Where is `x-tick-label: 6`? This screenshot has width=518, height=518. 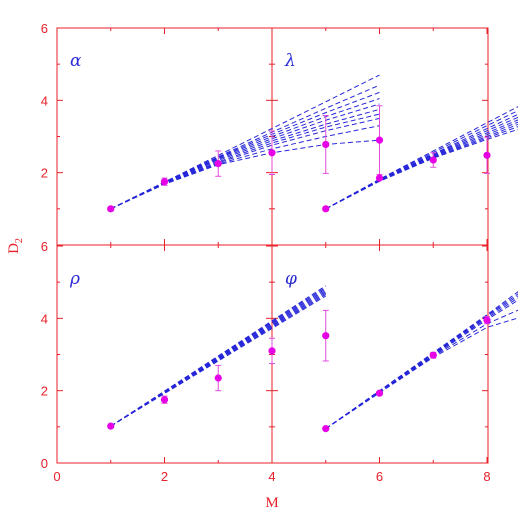
x-tick-label: 6 is located at coordinates (379, 476).